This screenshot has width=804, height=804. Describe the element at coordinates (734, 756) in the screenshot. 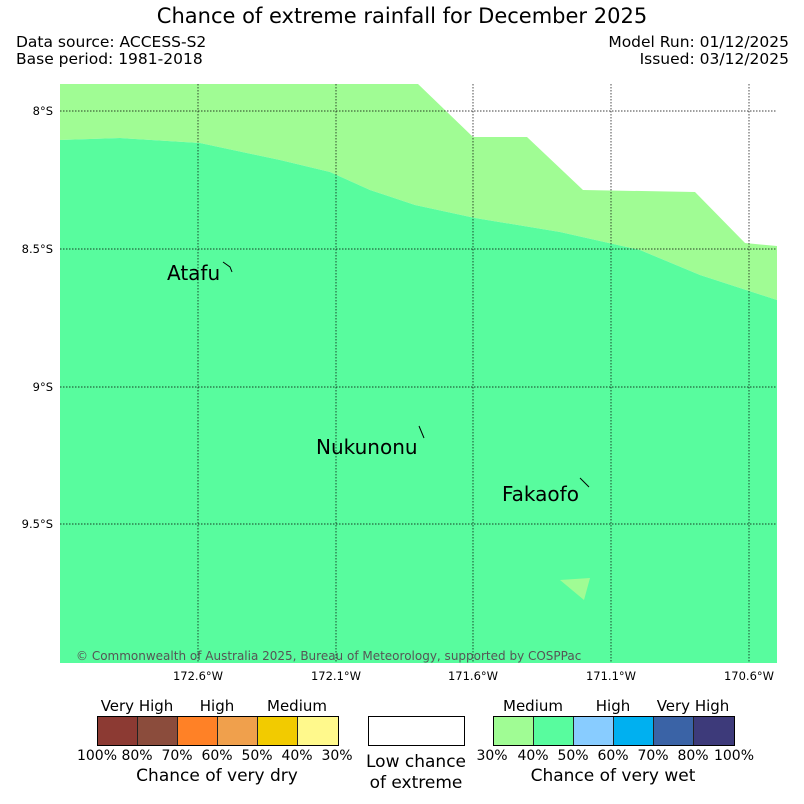

I see `wet-tick: 100%` at that location.